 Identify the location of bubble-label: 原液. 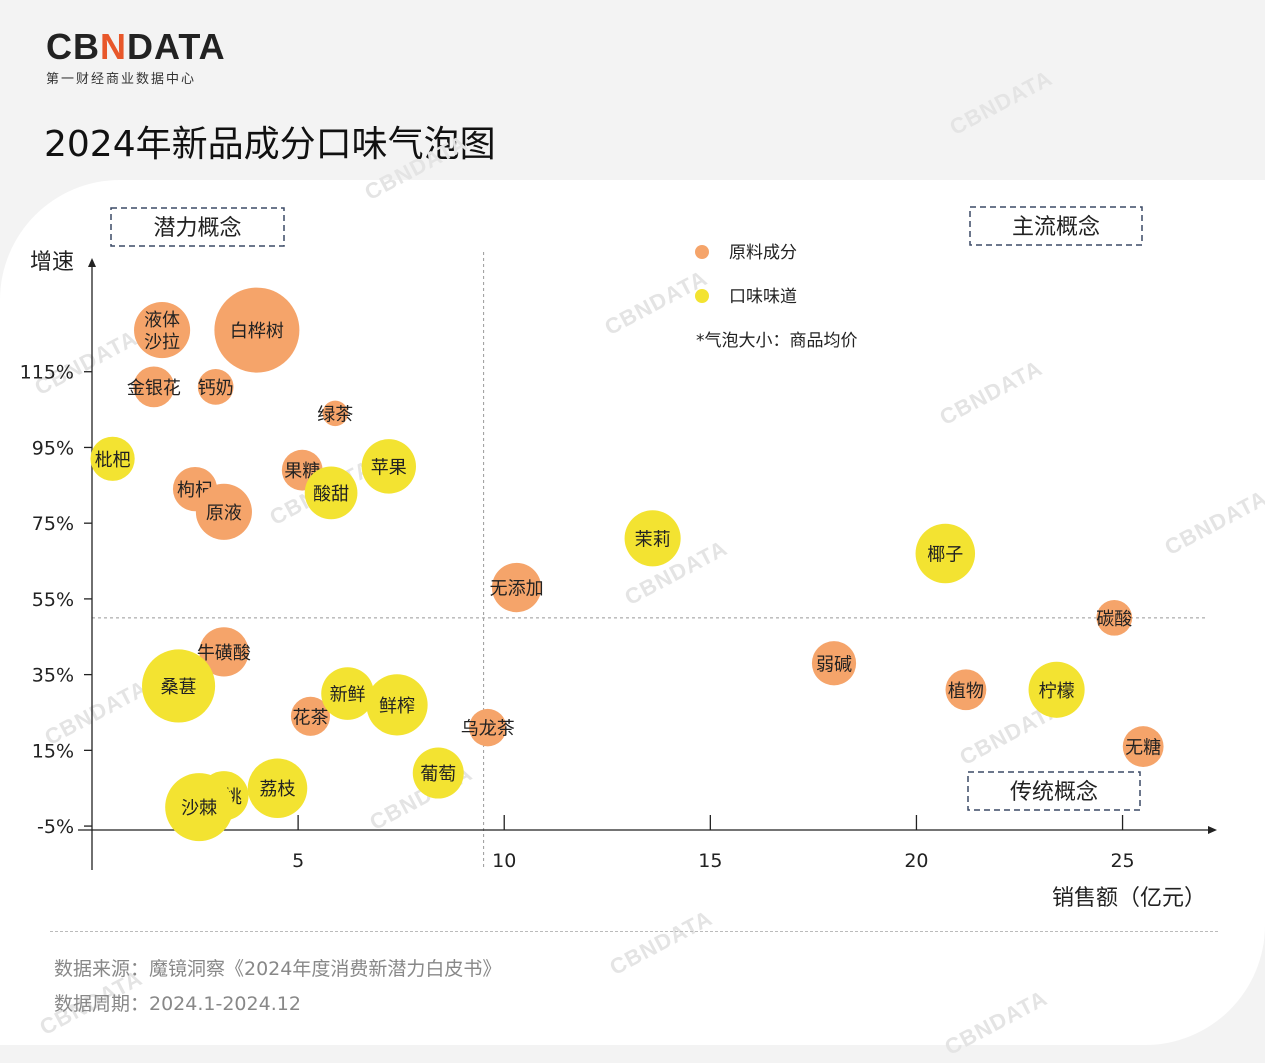
(224, 513).